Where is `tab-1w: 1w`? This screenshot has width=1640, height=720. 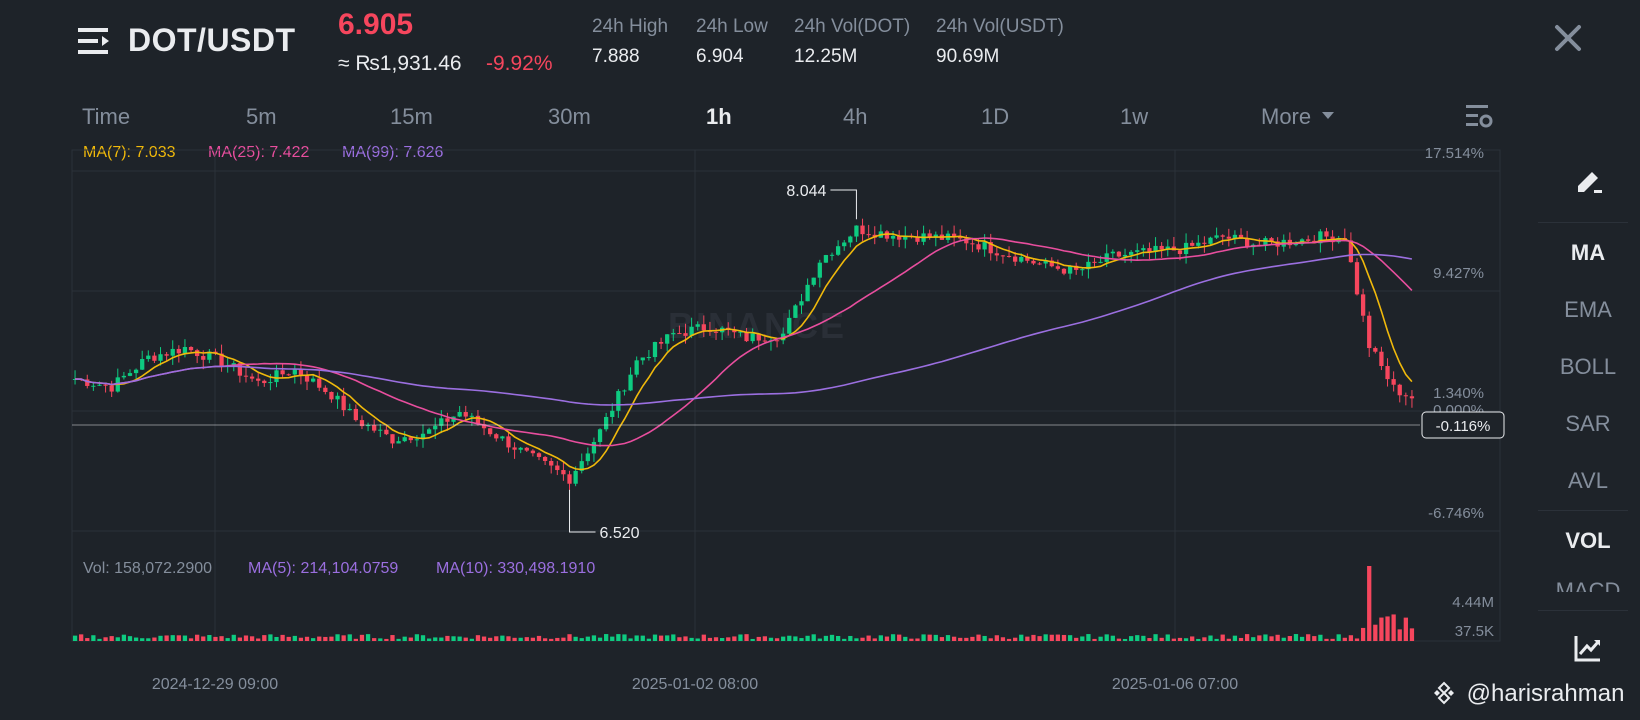
tab-1w: 1w is located at coordinates (1134, 116).